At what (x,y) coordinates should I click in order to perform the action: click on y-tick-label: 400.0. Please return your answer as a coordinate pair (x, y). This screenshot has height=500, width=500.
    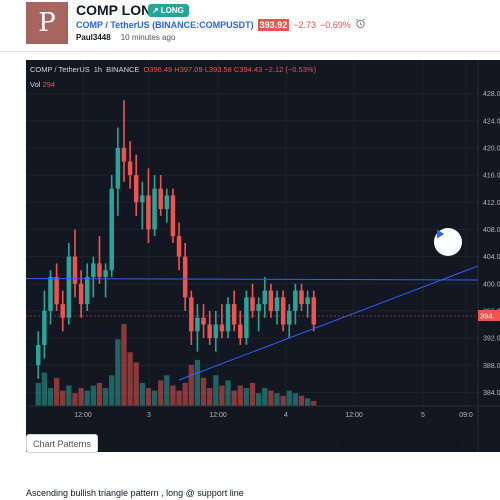
    Looking at the image, I should click on (491, 284).